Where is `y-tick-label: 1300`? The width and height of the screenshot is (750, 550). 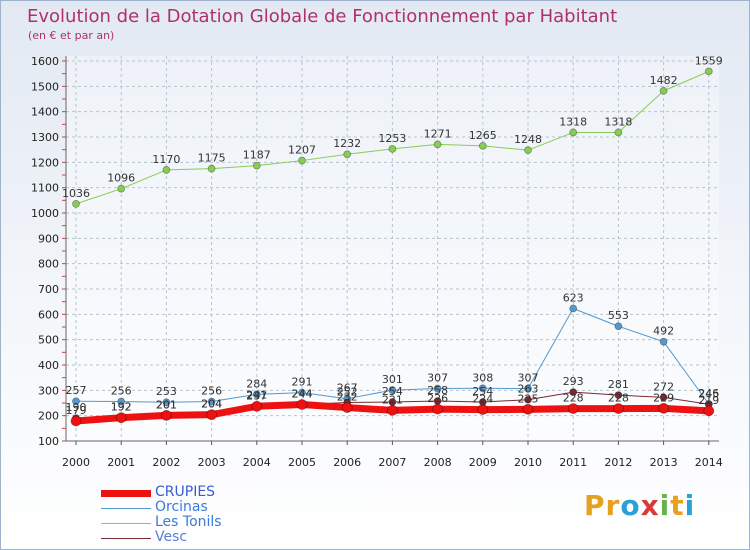
y-tick-label: 1300 is located at coordinates (45, 137).